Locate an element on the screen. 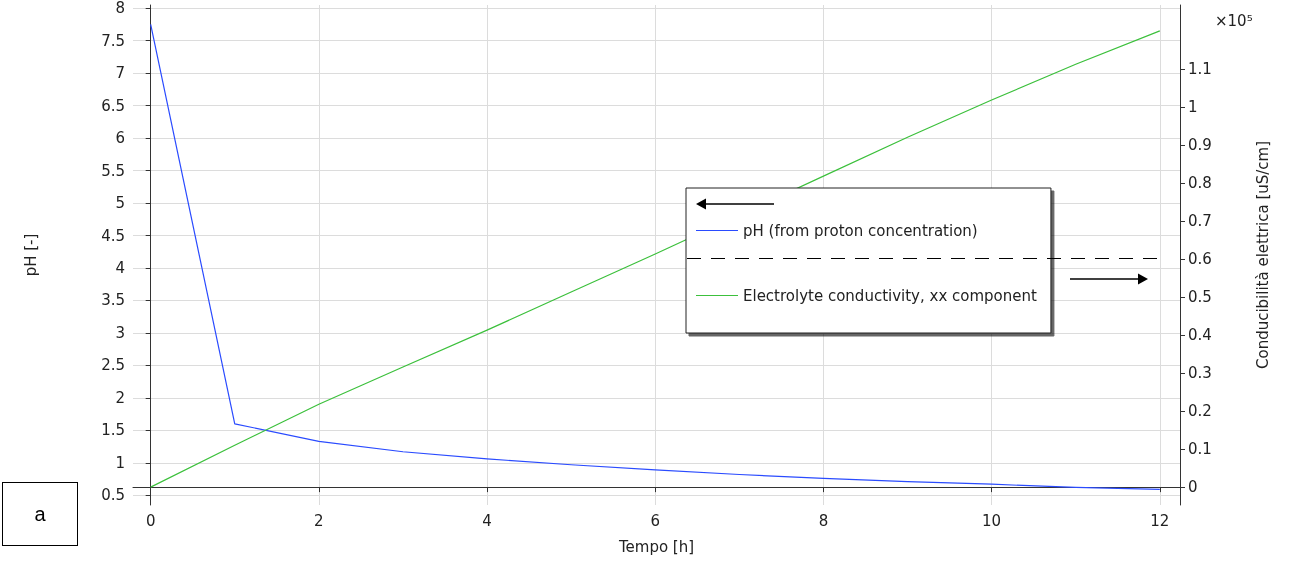 This screenshot has height=563, width=1303. x-axis-title: Tempo [h] is located at coordinates (656, 546).